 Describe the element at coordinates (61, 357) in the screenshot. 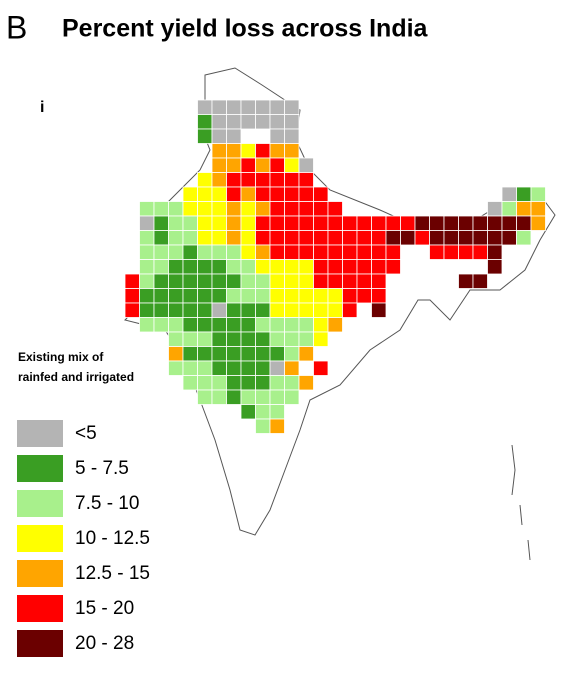

I see `legend-title: Existing mix of` at that location.